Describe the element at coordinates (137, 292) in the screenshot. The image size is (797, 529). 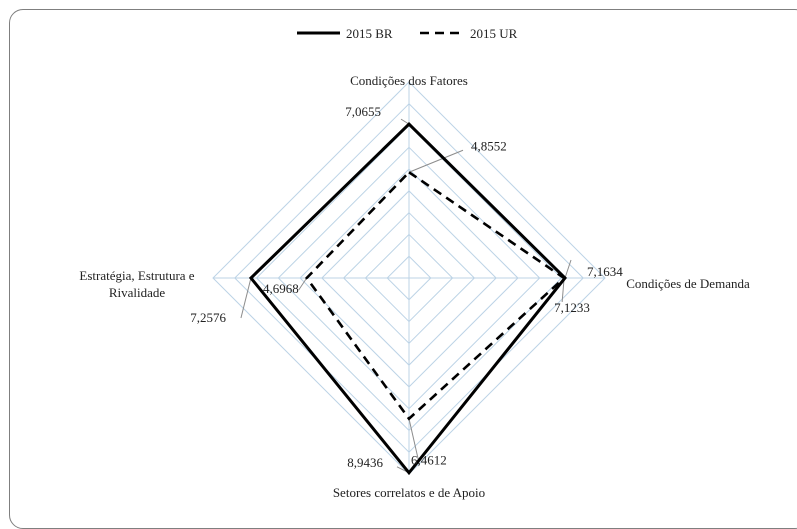
I see `axis-label: Rivalidade` at that location.